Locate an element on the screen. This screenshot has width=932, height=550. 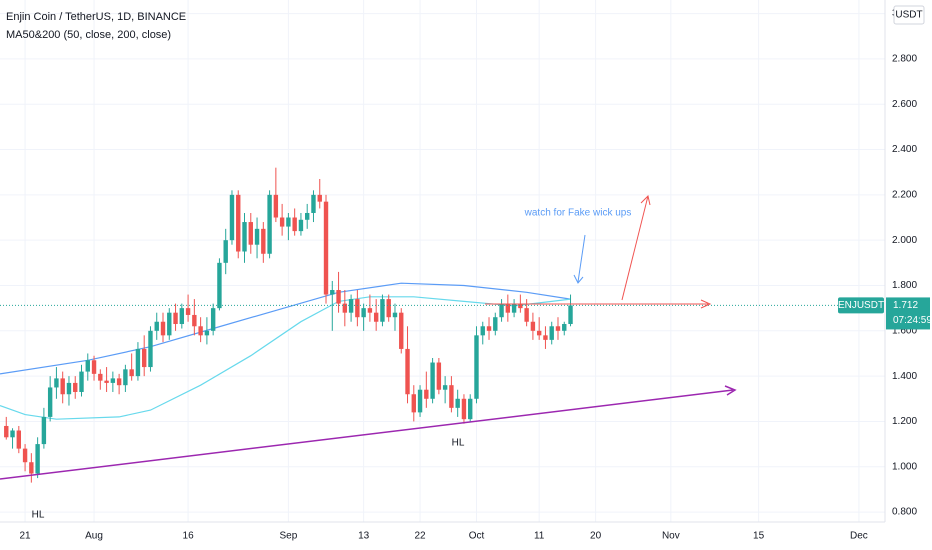
symbol-box is located at coordinates (861, 305).